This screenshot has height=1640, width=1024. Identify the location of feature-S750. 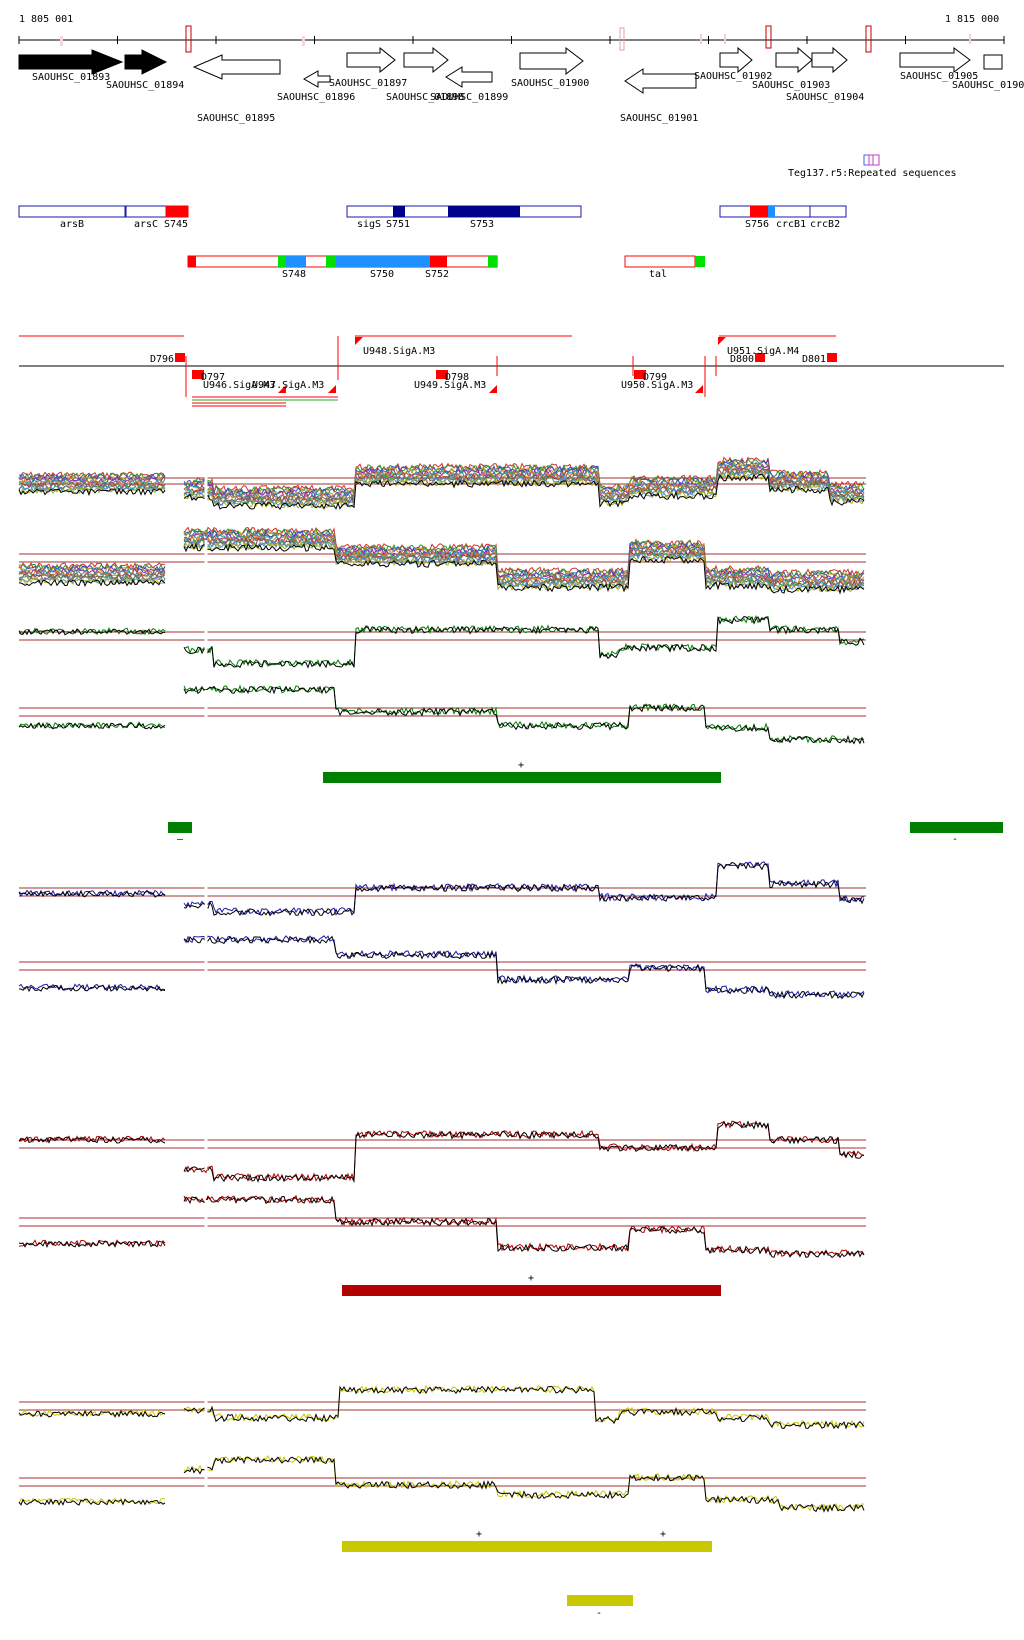
(383, 261).